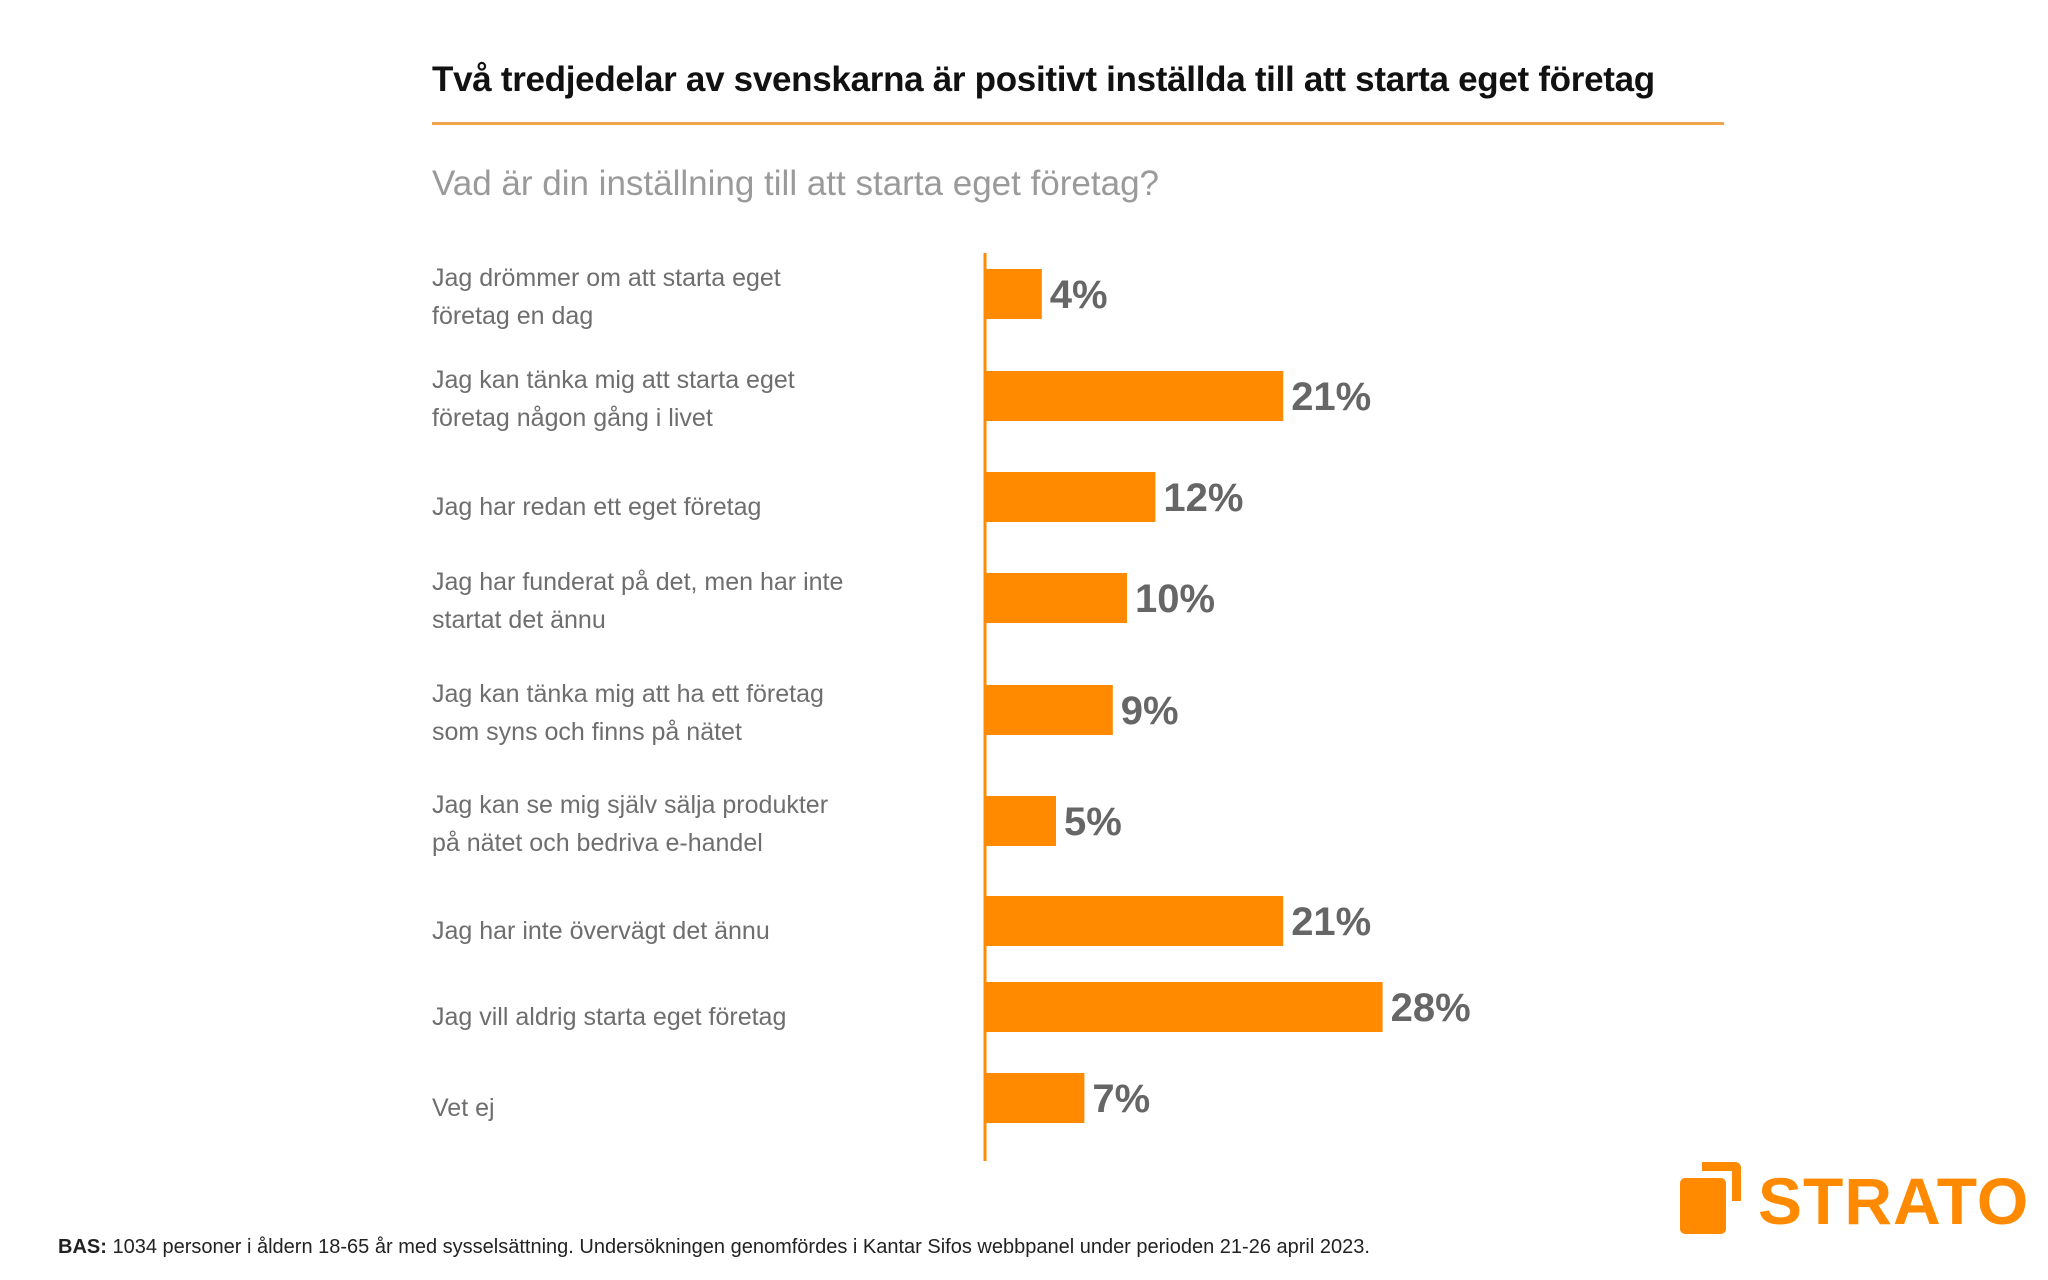 This screenshot has height=1280, width=2048. I want to click on category-label: startat det ännu, so click(519, 620).